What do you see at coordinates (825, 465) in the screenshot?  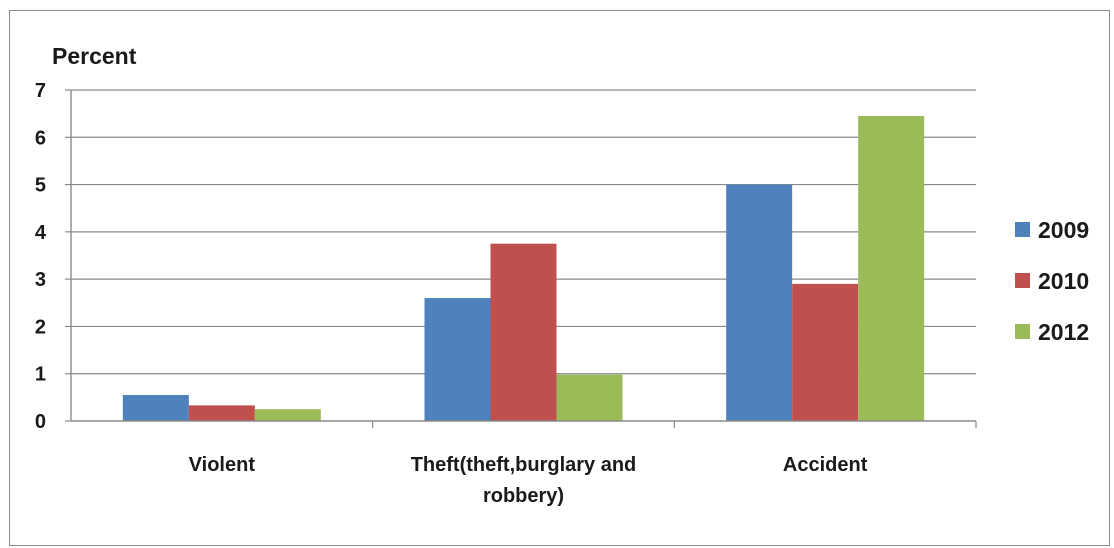 I see `category-label: Accident` at bounding box center [825, 465].